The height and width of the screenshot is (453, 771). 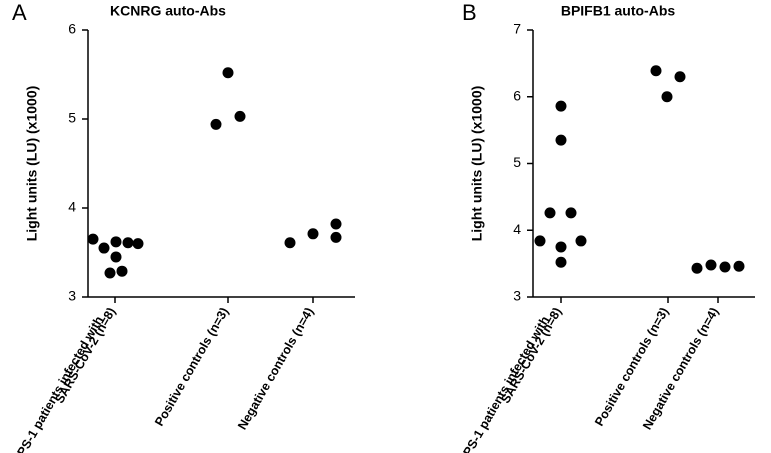 What do you see at coordinates (517, 29) in the screenshot?
I see `y-tick-label: 7` at bounding box center [517, 29].